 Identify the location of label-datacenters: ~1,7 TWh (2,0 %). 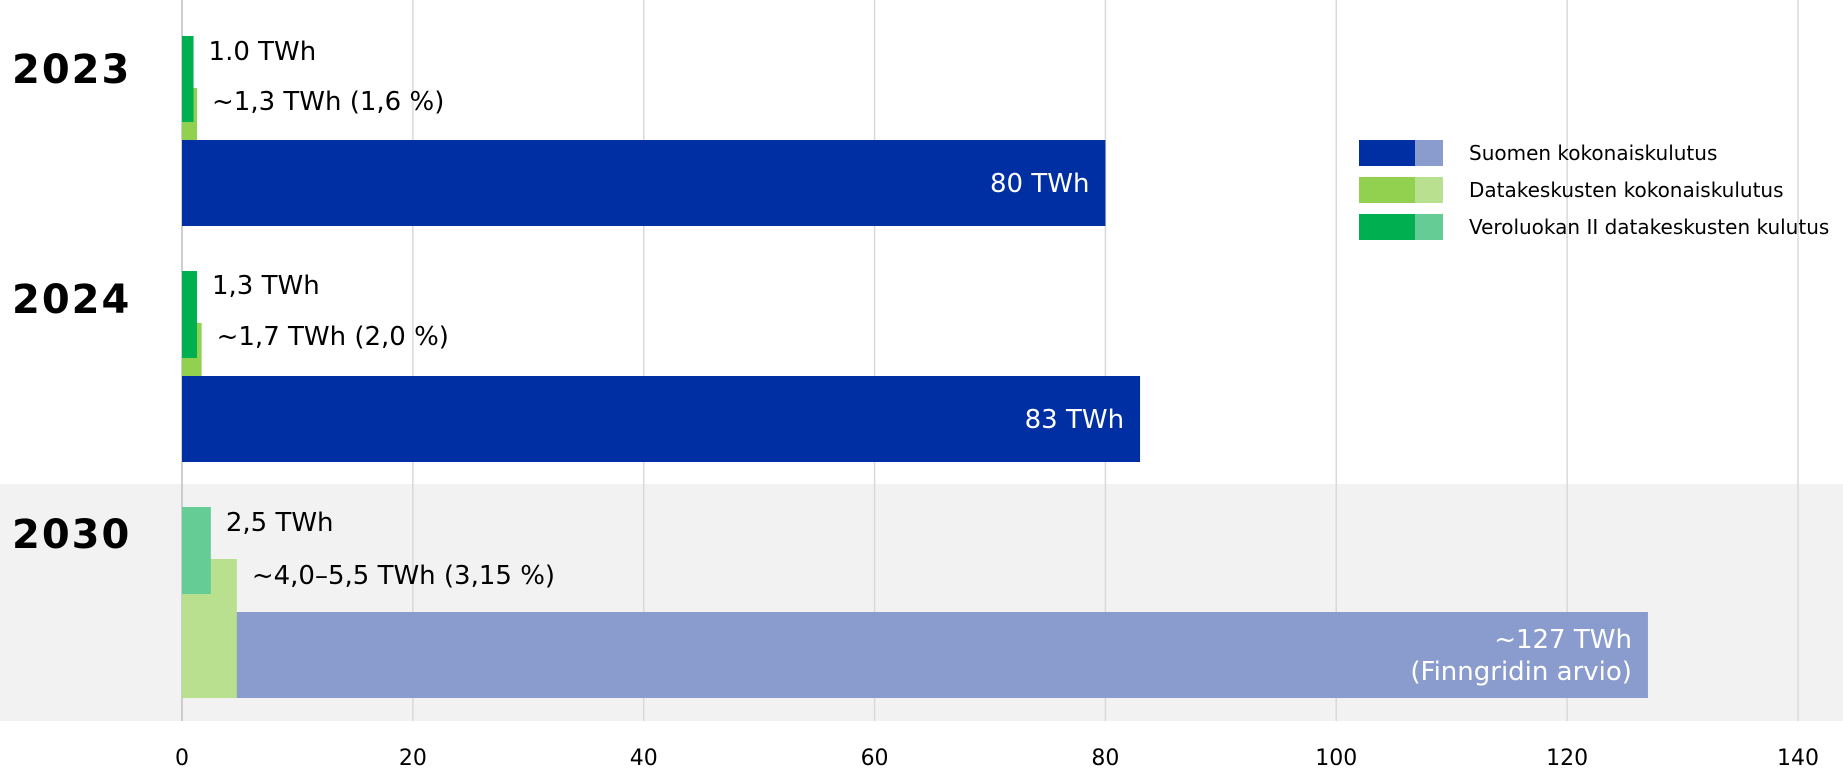
(333, 337).